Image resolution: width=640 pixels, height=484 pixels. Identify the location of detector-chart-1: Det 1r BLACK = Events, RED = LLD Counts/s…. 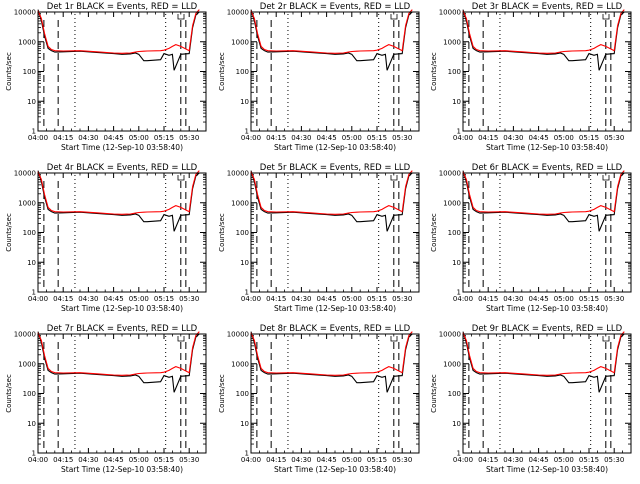
(106, 77).